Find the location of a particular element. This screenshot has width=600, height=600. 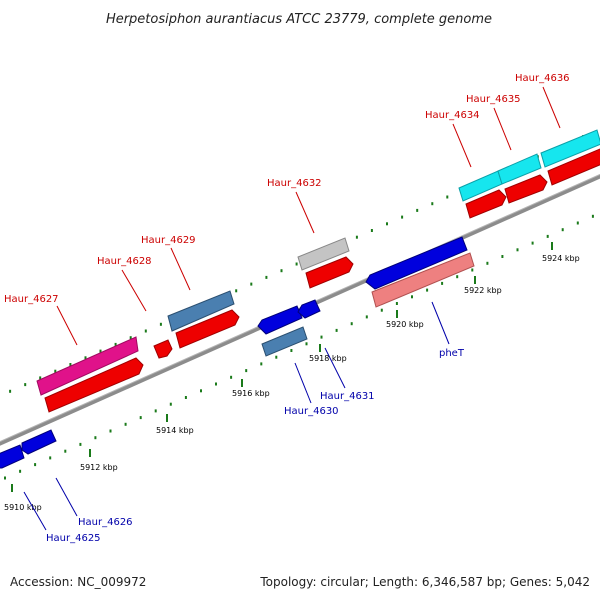

tick-label: 5914 kbp is located at coordinates (175, 430).